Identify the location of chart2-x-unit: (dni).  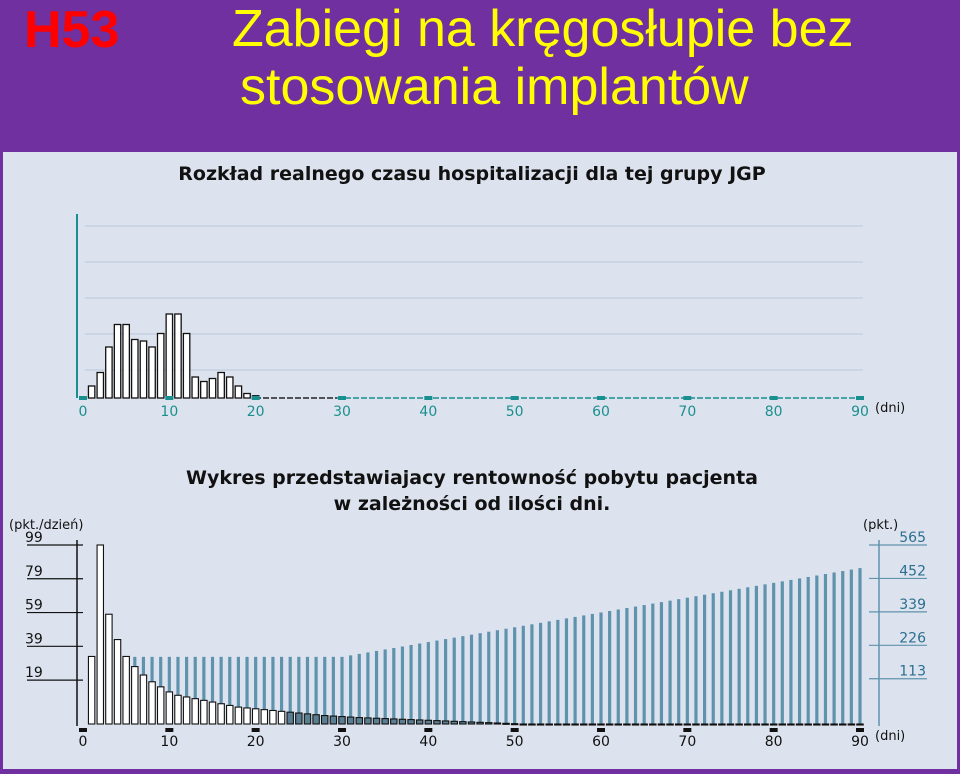
(890, 736).